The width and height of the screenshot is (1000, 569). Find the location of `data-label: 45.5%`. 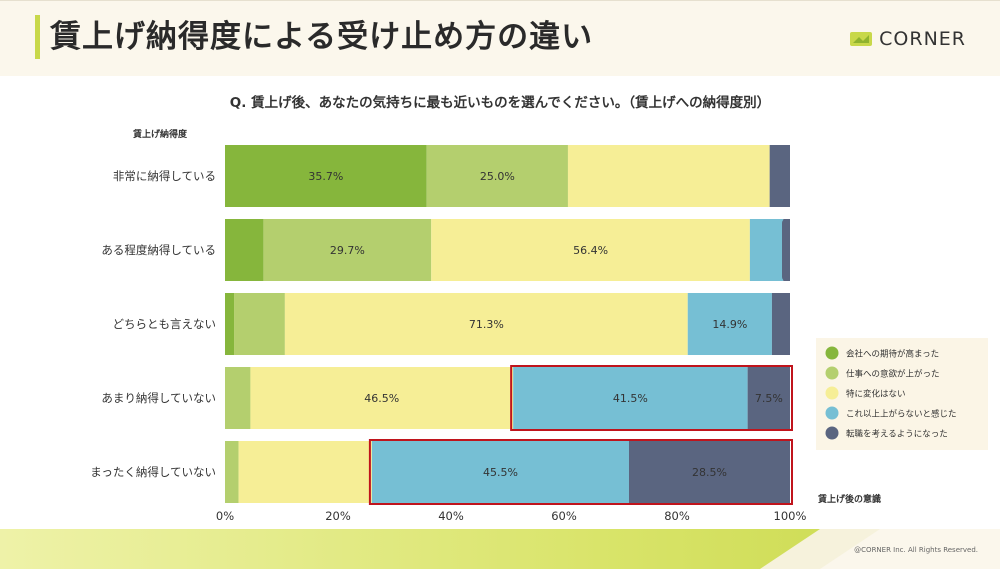

data-label: 45.5% is located at coordinates (500, 472).